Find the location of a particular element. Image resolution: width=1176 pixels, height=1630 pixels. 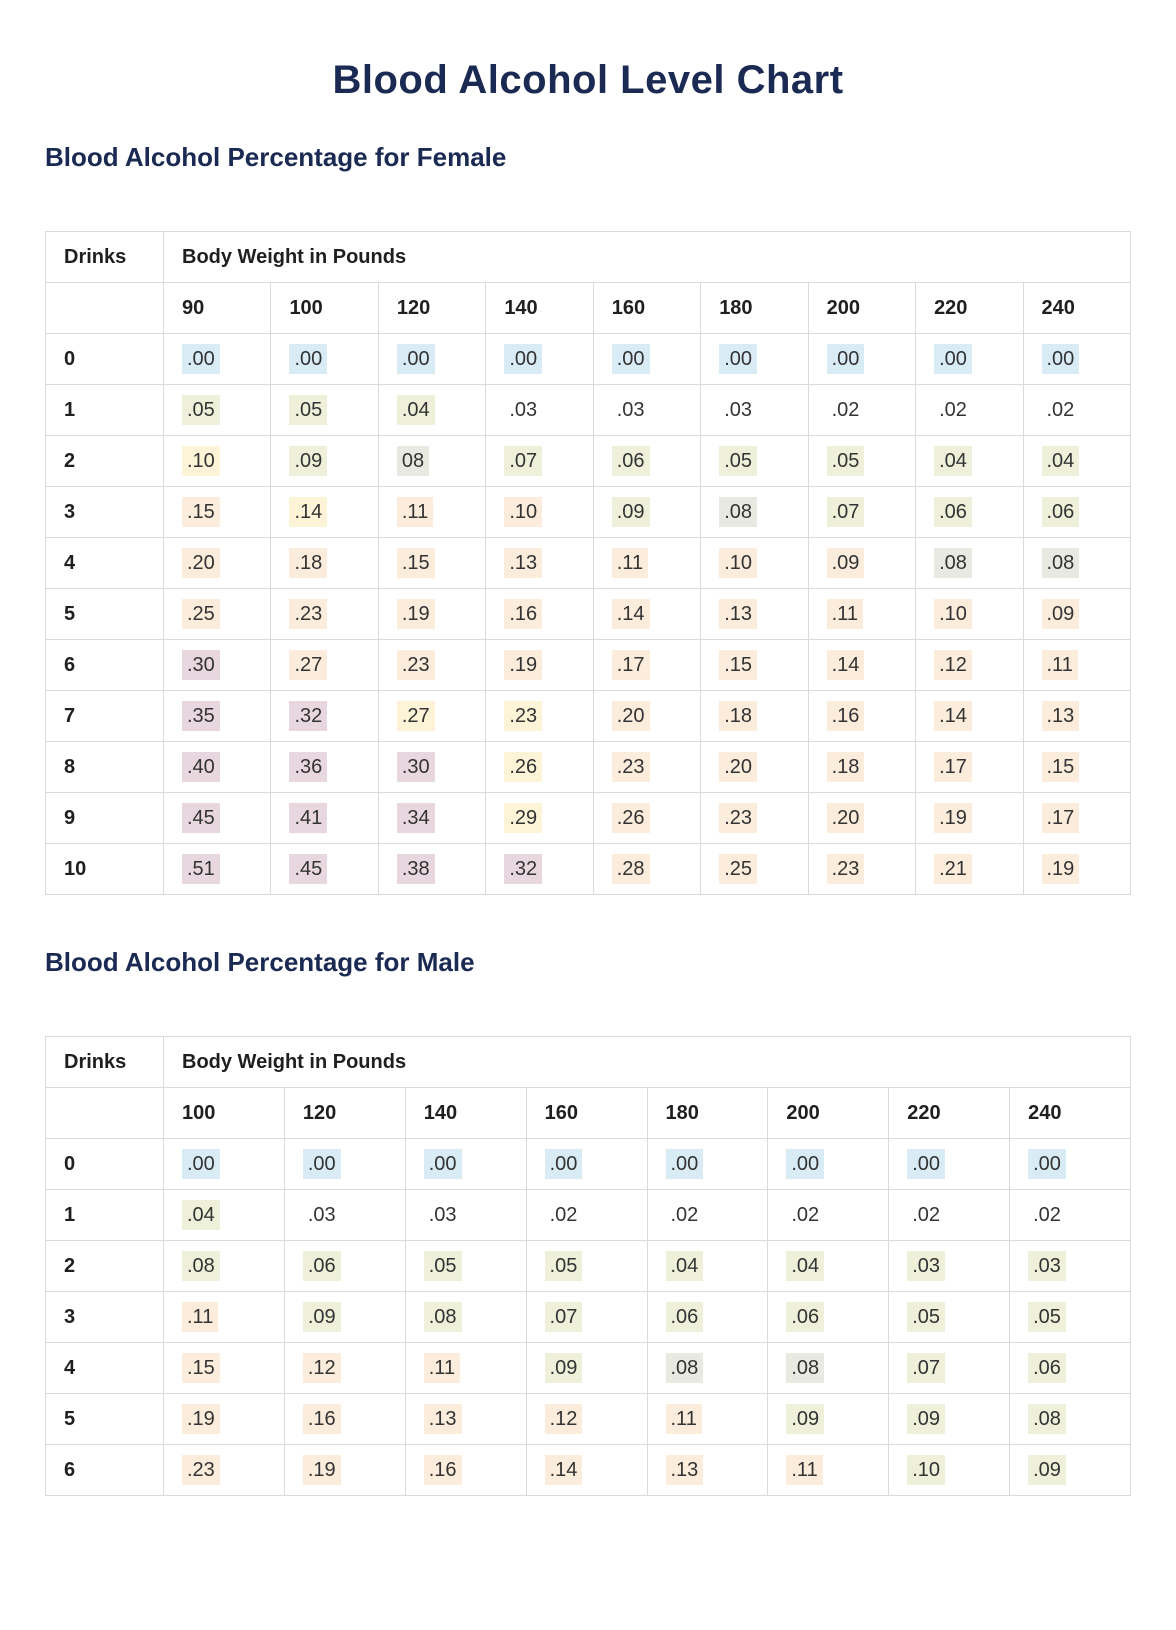

bac-value-highlight: .20 is located at coordinates (845, 818).